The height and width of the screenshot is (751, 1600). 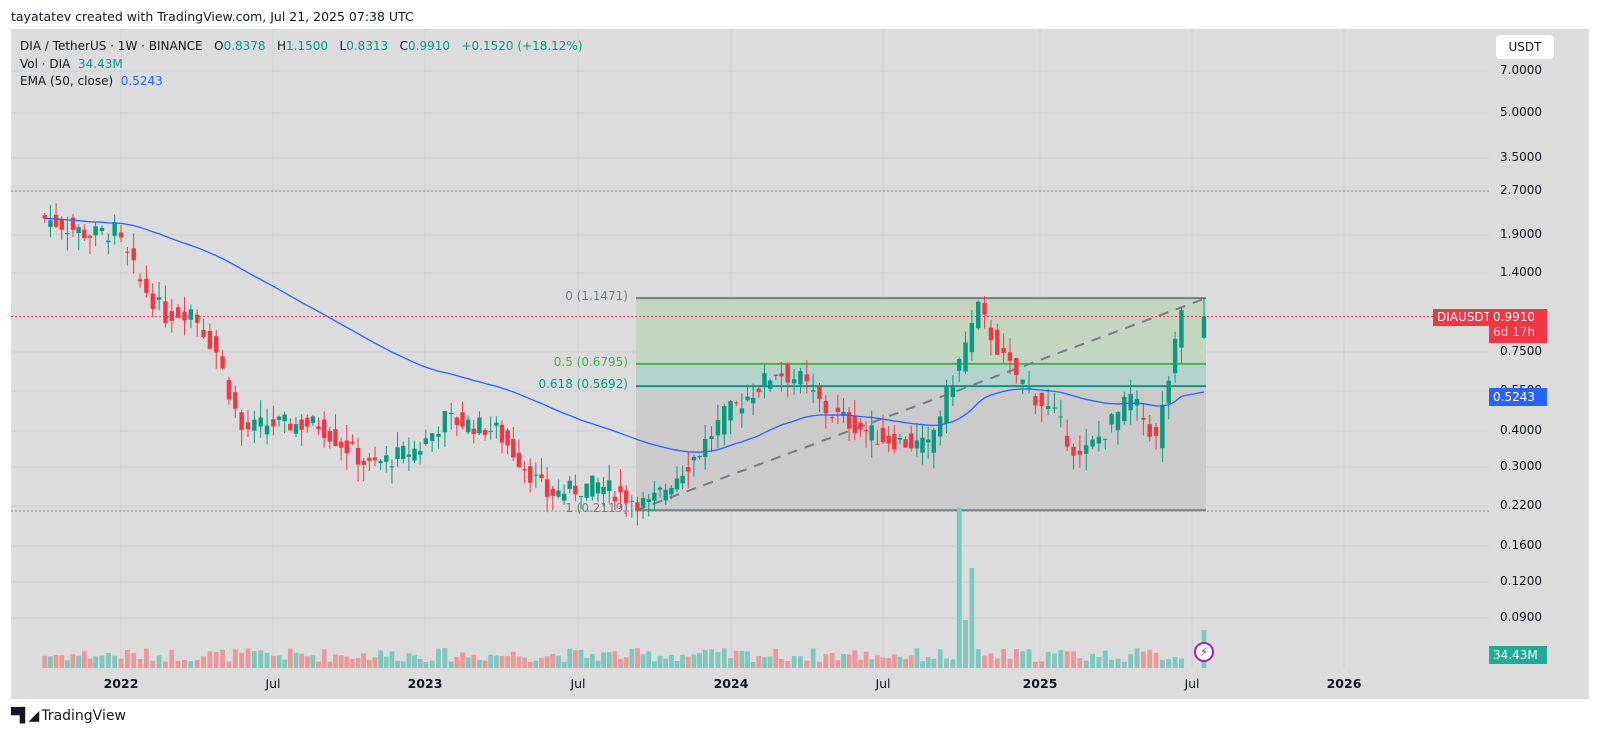 I want to click on volume-label: Vol · DIA, so click(x=45, y=63).